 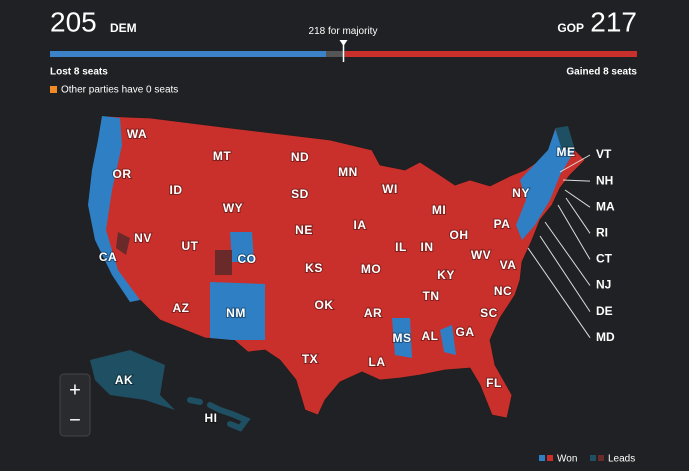 What do you see at coordinates (352, 31) in the screenshot?
I see `majority-text: for majority` at bounding box center [352, 31].